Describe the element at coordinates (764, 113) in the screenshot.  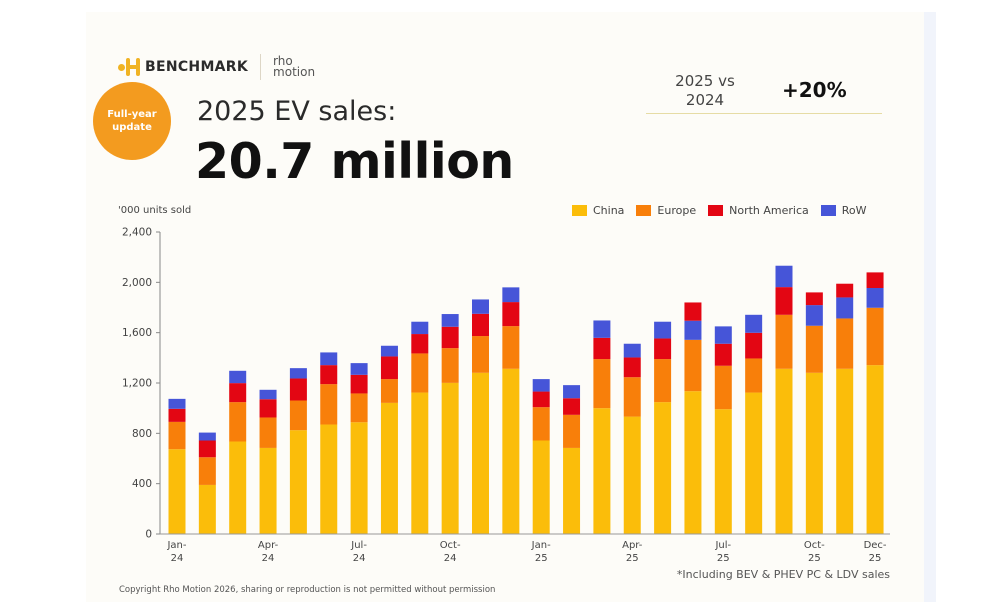
I see `comparison-underline` at that location.